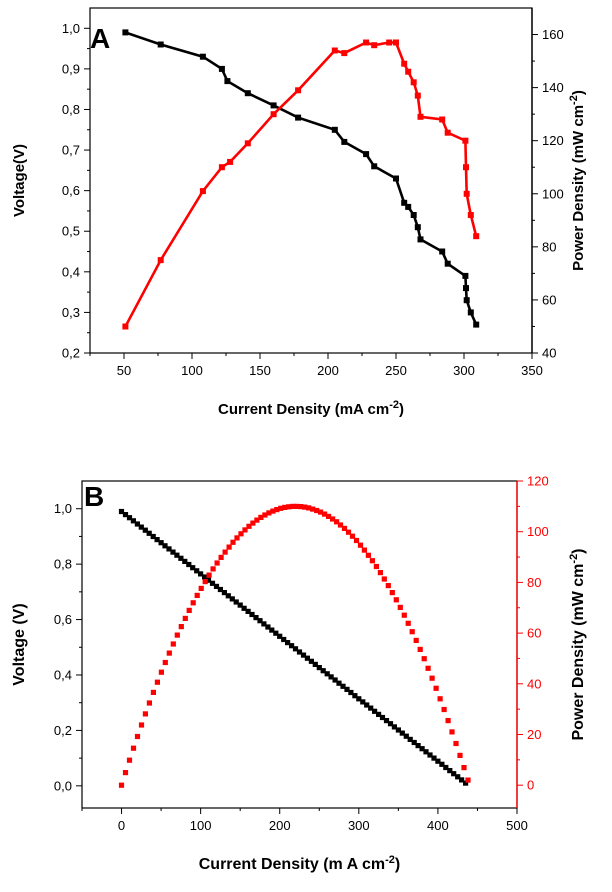  What do you see at coordinates (553, 34) in the screenshot?
I see `y2-tick-label: 160` at bounding box center [553, 34].